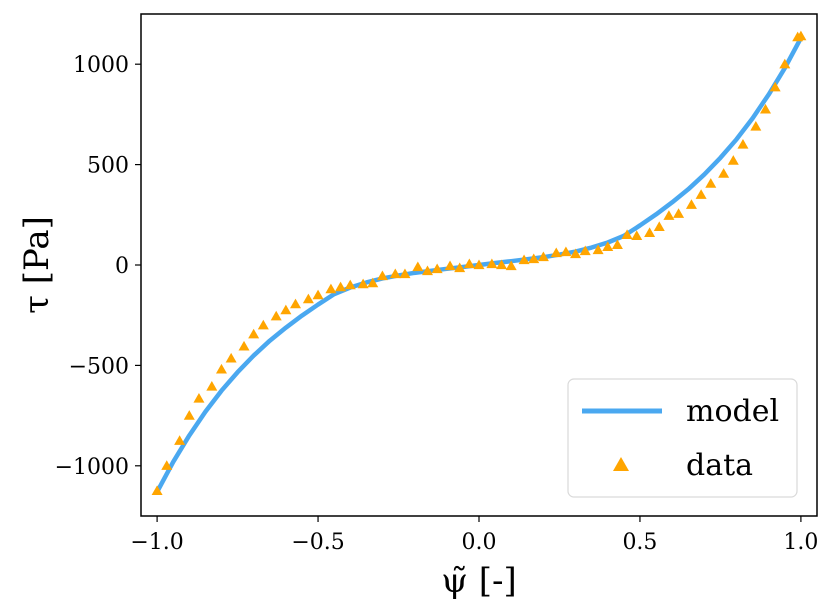  I want to click on legend-data-swatch, so click(621, 464).